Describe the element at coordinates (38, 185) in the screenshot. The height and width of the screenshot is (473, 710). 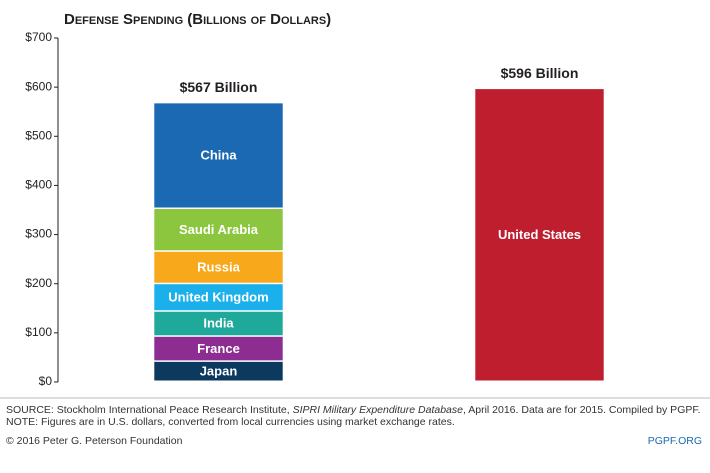
I see `y-tick-label: $400` at that location.